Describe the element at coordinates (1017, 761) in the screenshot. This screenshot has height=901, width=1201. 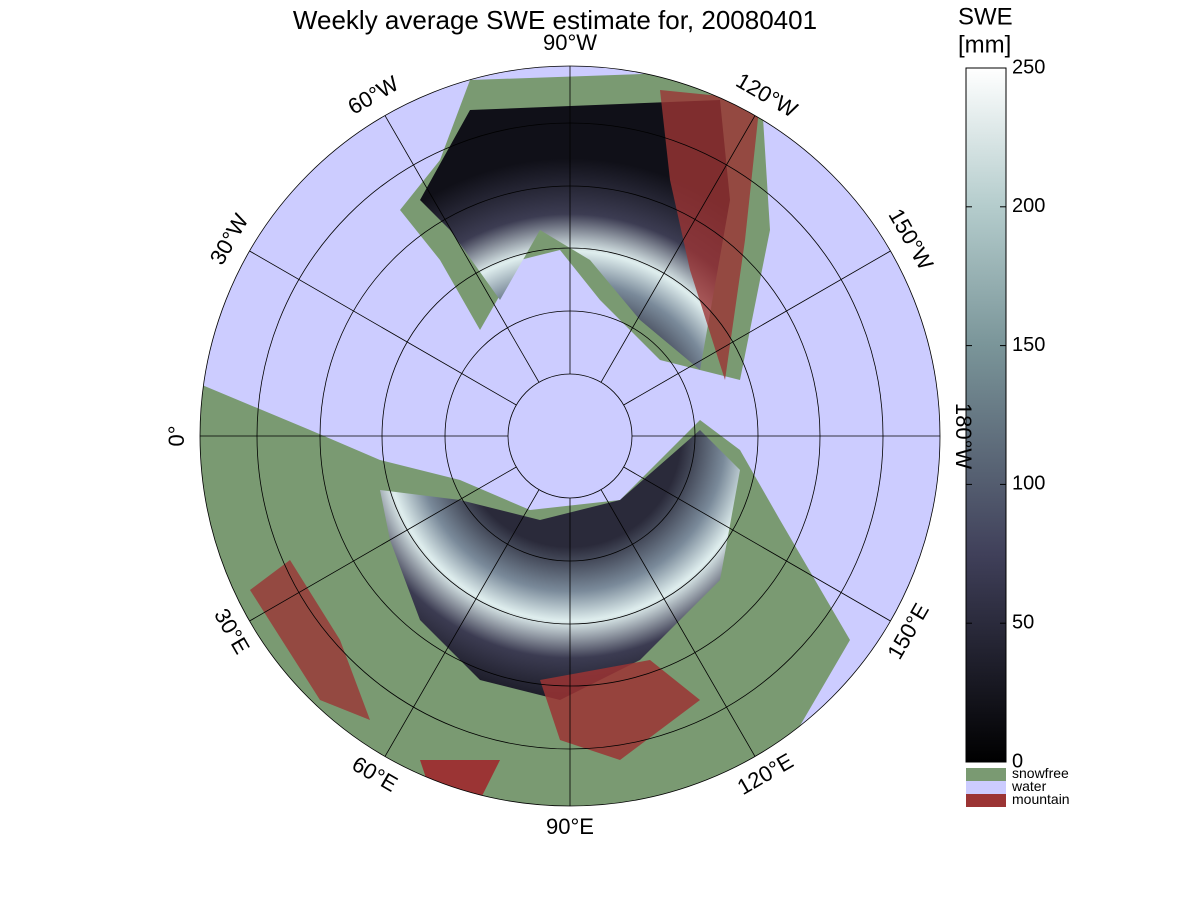
I see `colorbar-tick-label: 0` at that location.